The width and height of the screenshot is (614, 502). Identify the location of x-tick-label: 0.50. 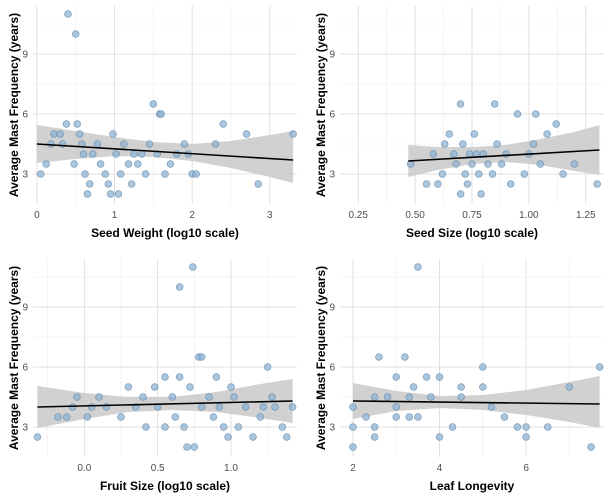
(415, 215).